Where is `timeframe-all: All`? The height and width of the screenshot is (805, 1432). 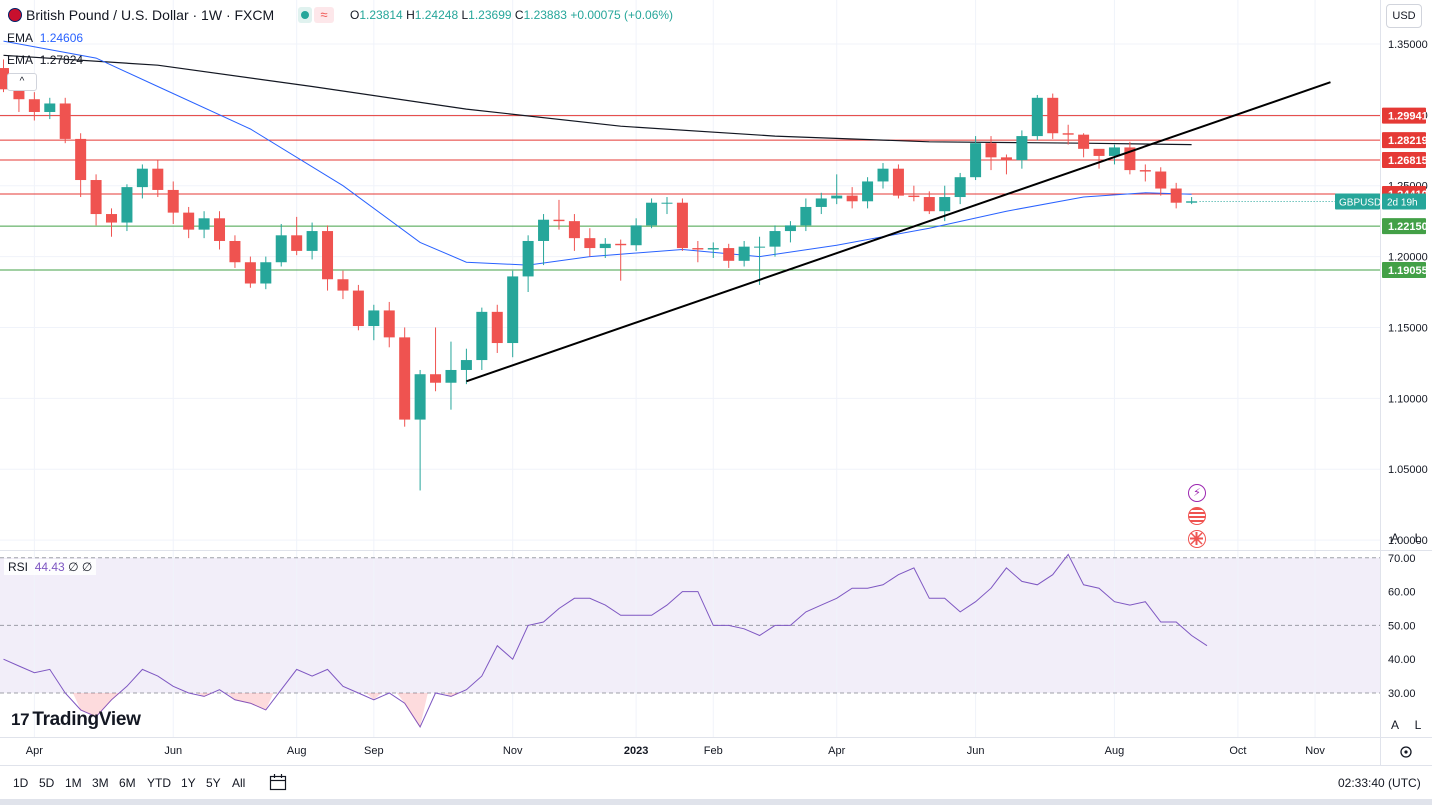
timeframe-all: All is located at coordinates (239, 783).